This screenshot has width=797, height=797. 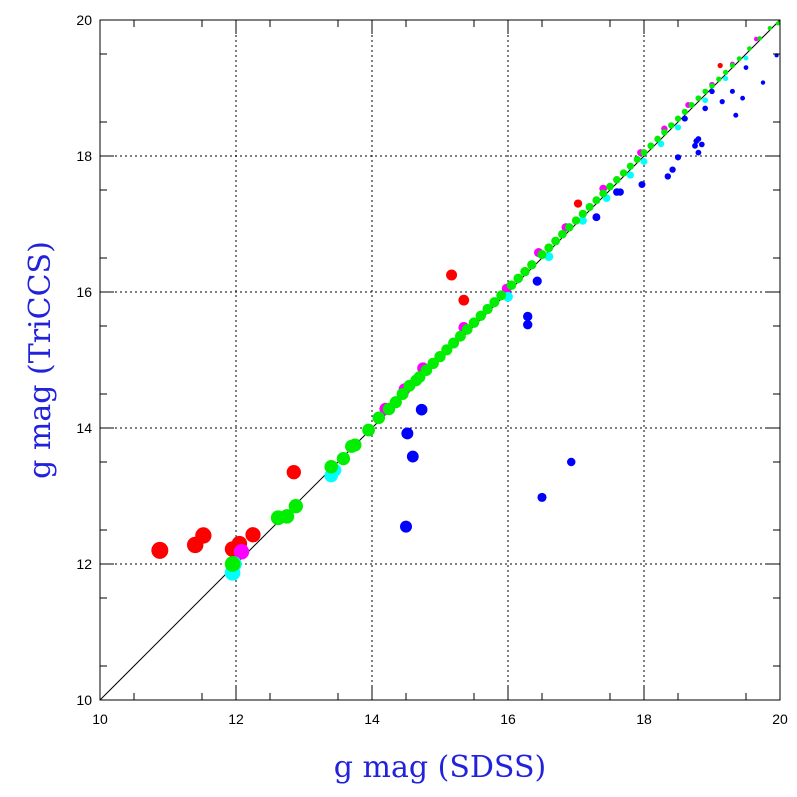 I want to click on x-tick-label: 16, so click(x=508, y=719).